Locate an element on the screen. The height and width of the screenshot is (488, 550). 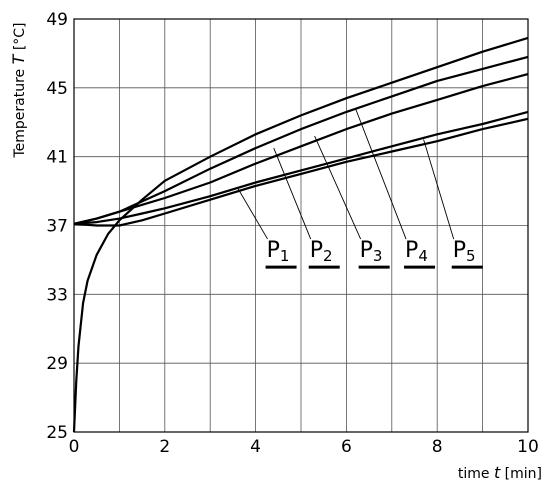
series-label-p5: P5 is located at coordinates (464, 251).